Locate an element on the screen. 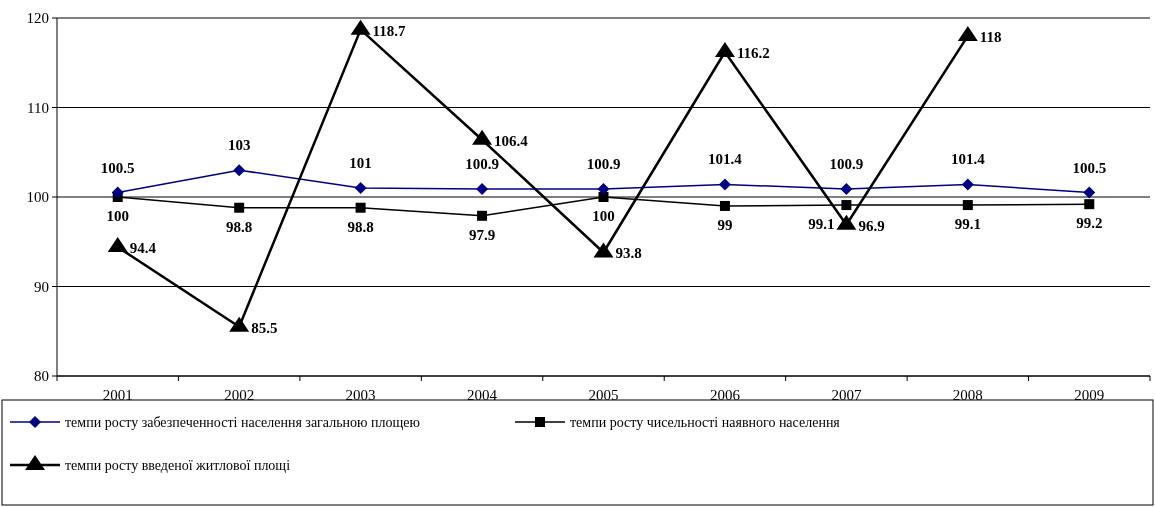 The height and width of the screenshot is (507, 1155). data-label: 118.7 is located at coordinates (389, 30).